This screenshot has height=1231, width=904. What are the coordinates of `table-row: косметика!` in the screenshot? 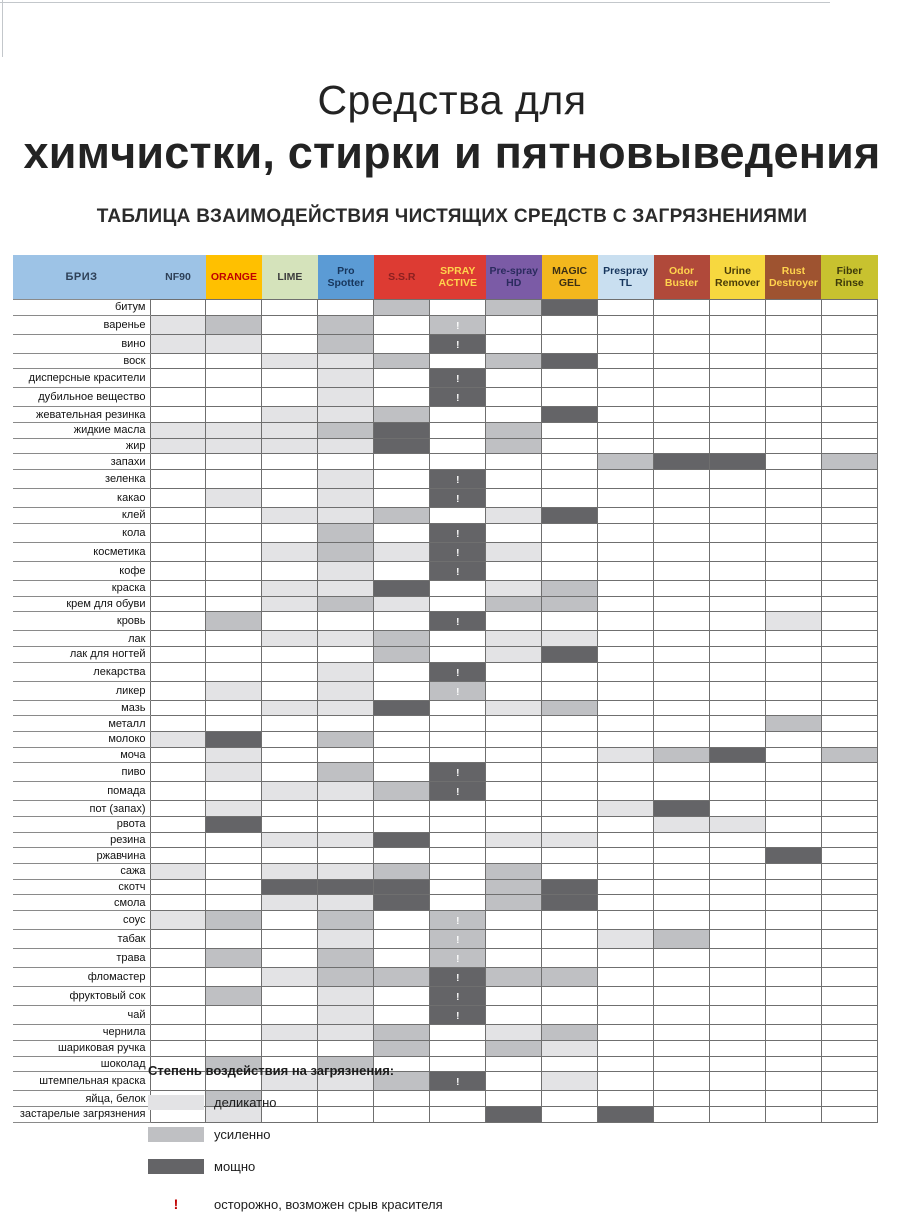 It's located at (446, 551).